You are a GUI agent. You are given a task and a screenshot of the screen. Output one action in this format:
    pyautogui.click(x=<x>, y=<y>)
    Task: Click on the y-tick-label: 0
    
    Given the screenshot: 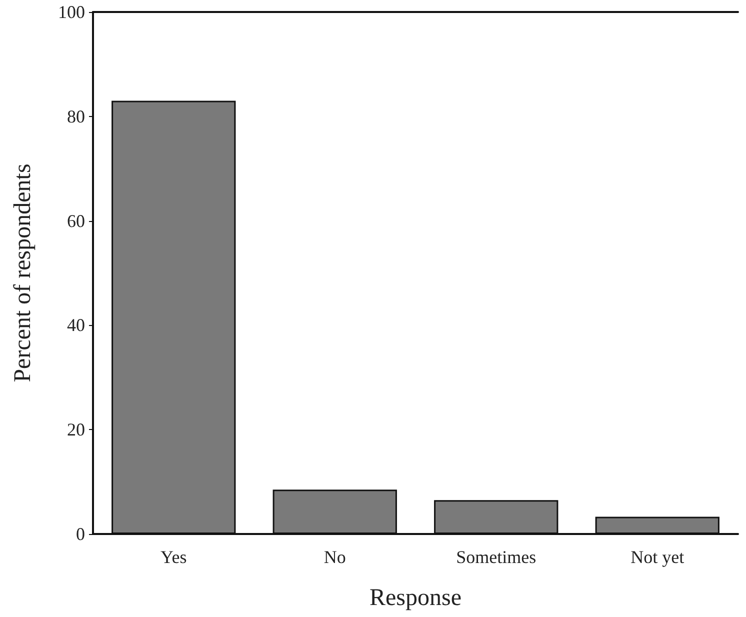 What is the action you would take?
    pyautogui.click(x=80, y=534)
    